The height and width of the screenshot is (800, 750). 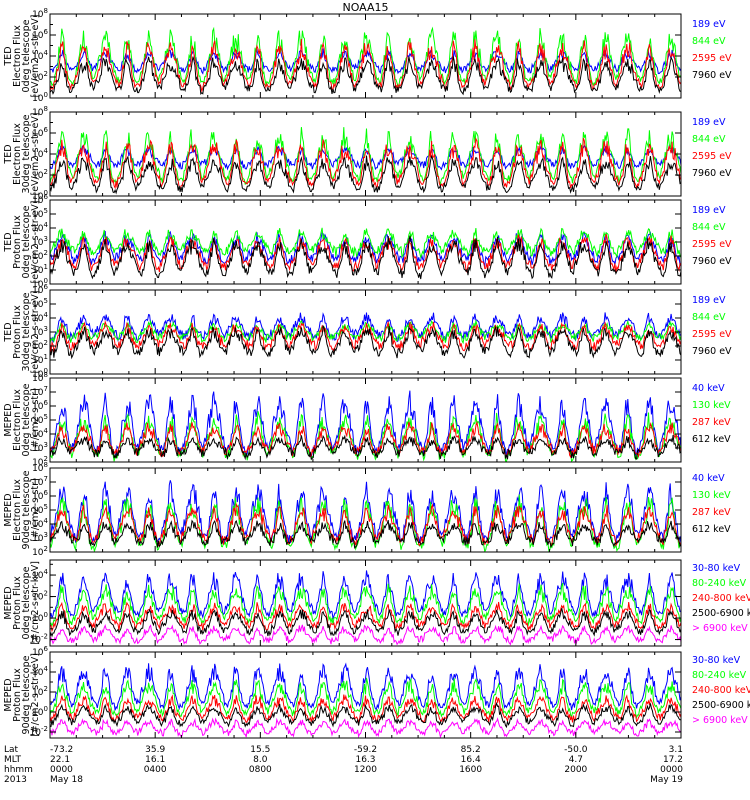 I want to click on tick-mlt: 22.1, so click(x=60, y=760).